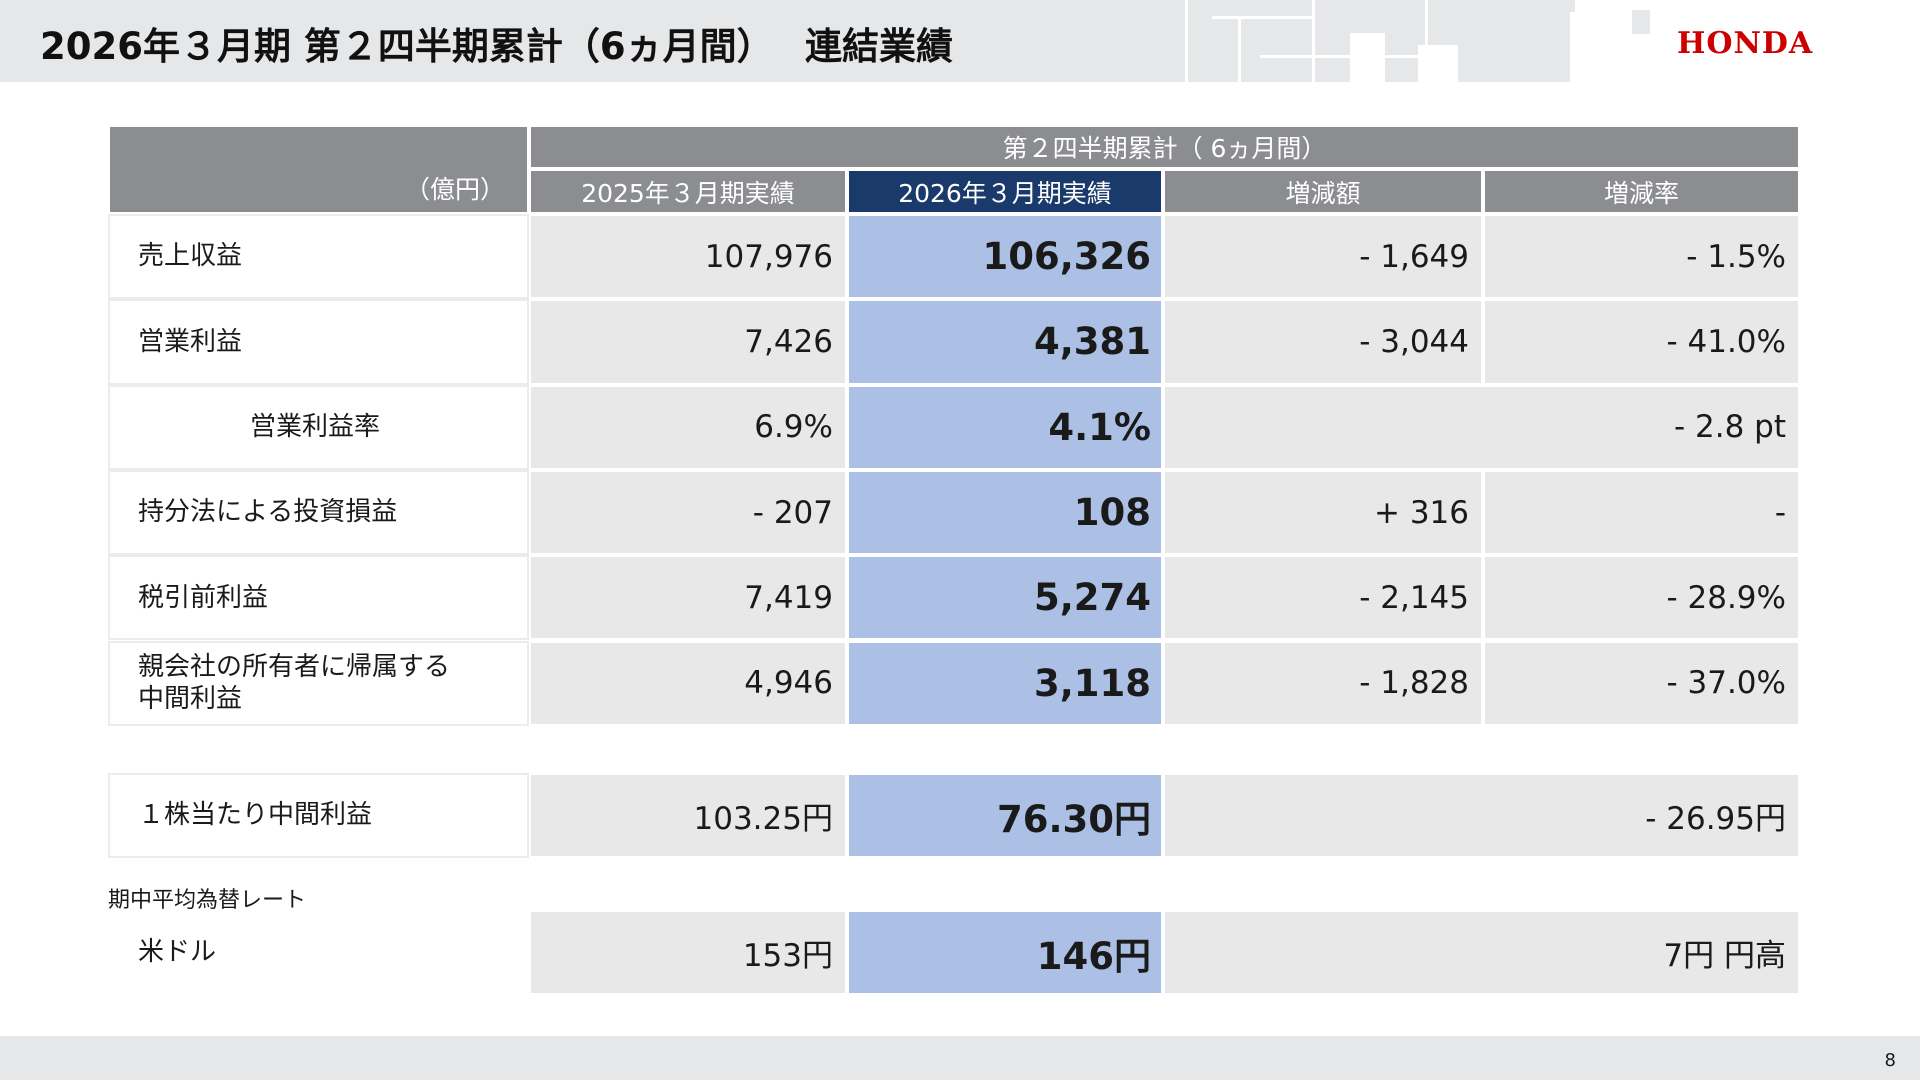 This screenshot has width=1920, height=1080. What do you see at coordinates (1323, 342) in the screenshot?
I see `cell-diff: - 3,044` at bounding box center [1323, 342].